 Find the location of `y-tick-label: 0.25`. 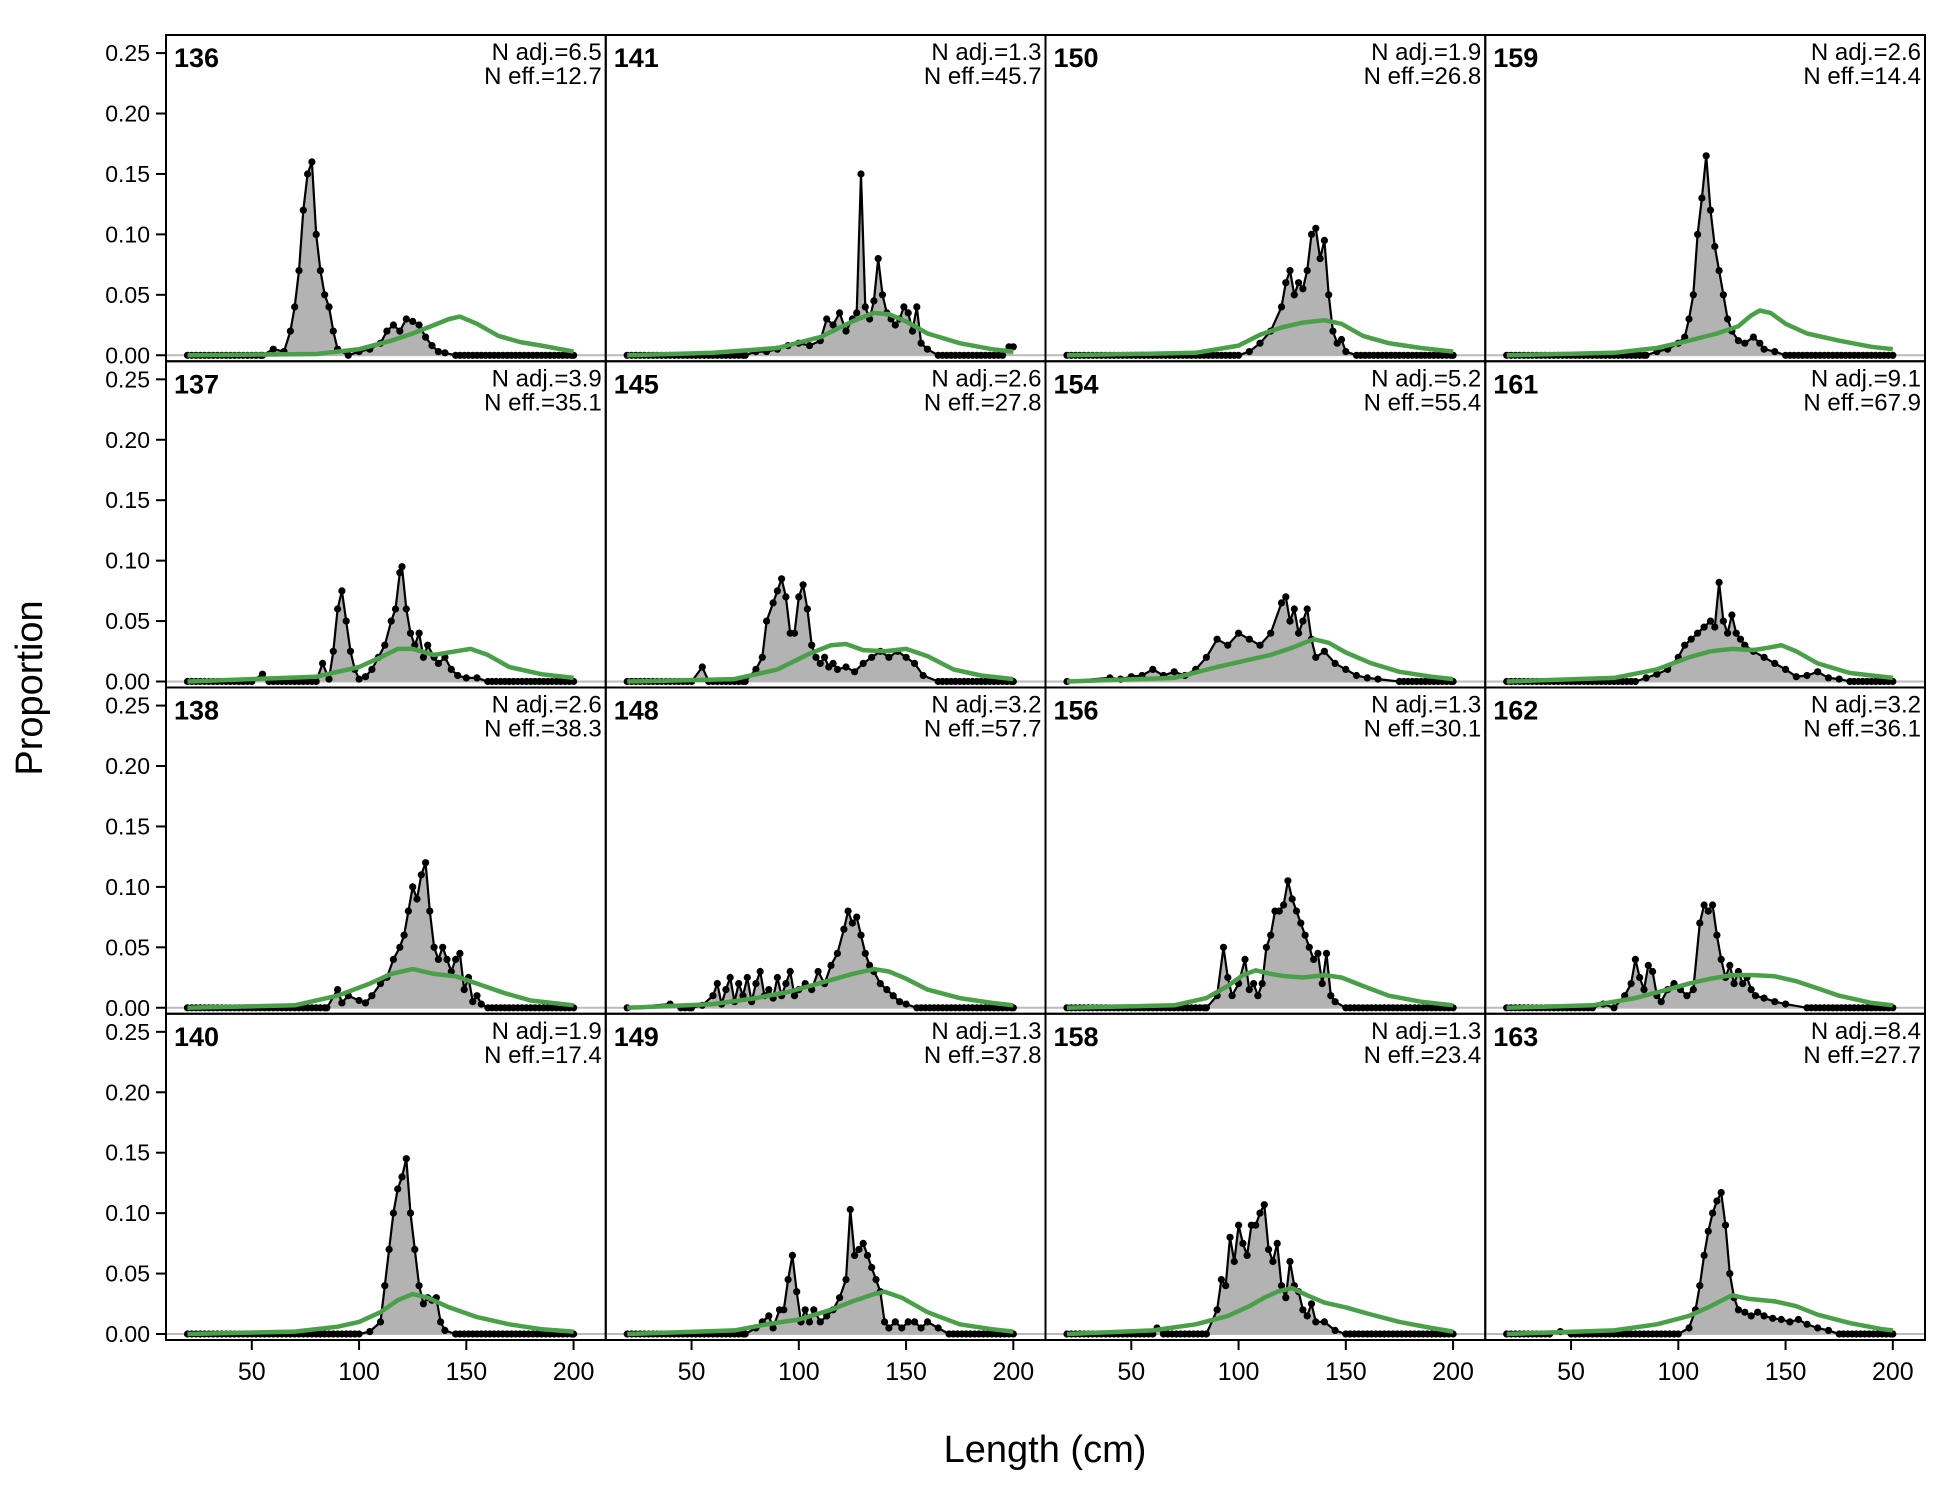

y-tick-label: 0.25 is located at coordinates (127, 1032).